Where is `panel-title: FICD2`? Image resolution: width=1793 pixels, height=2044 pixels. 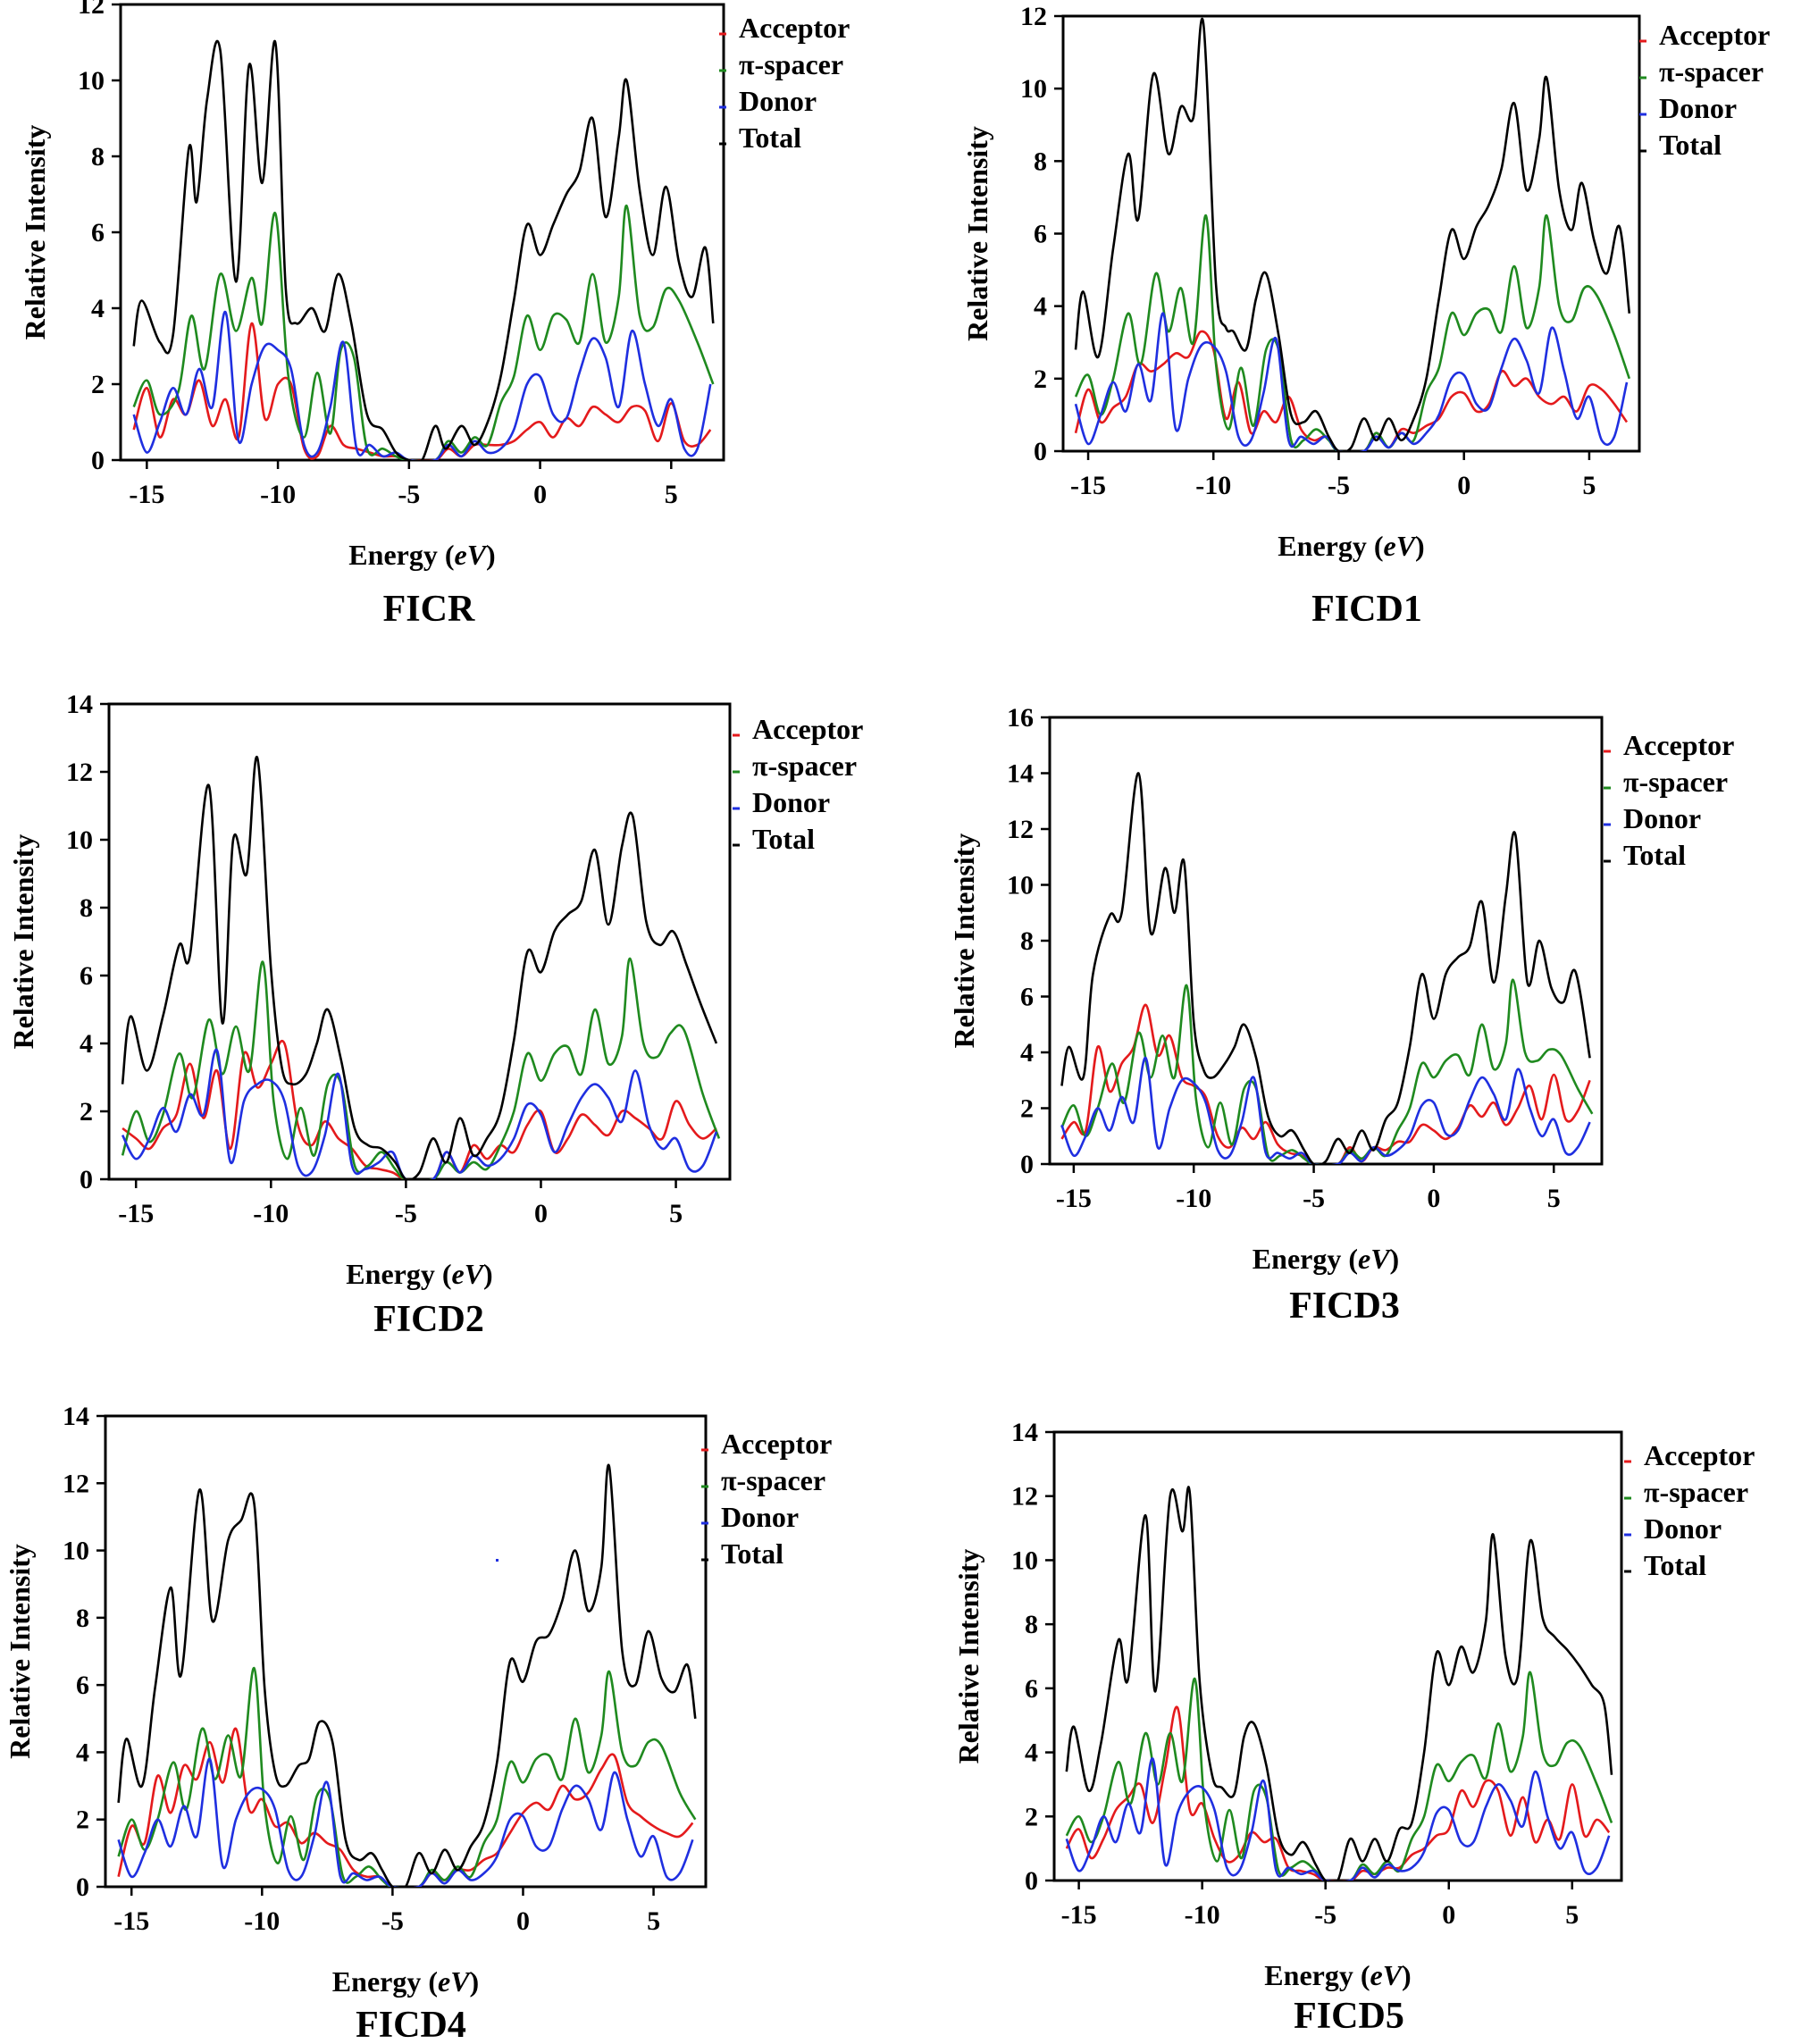 panel-title: FICD2 is located at coordinates (428, 1319).